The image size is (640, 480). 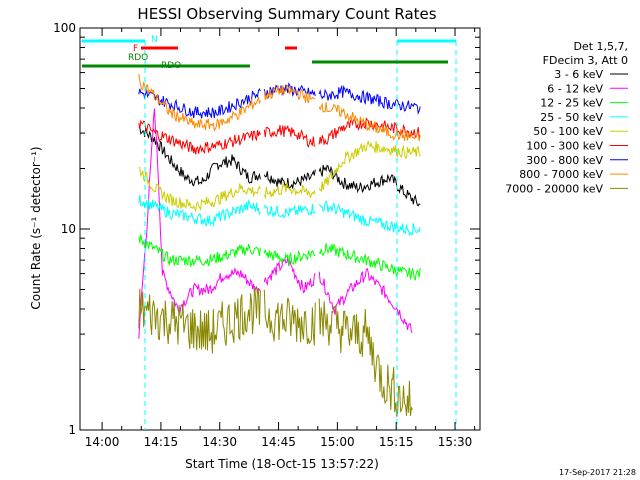 I want to click on chart-title: HESSI Observing Summary Count Rates, so click(x=286, y=14).